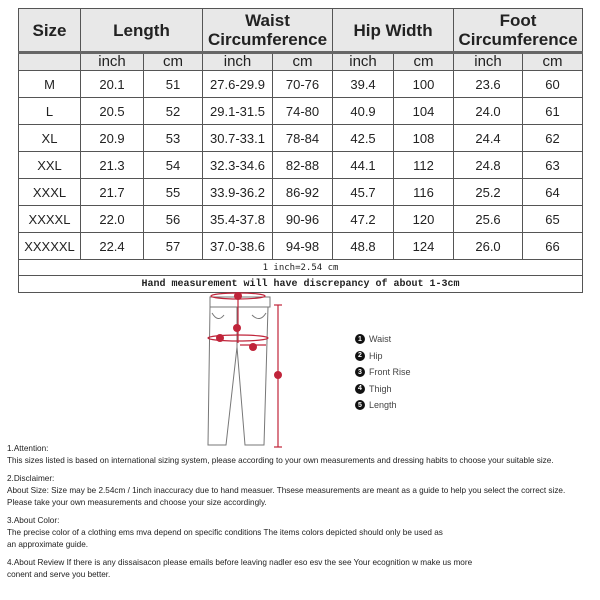  I want to click on unit-row: inch cm inch cm inch cm inch cm, so click(301, 61).